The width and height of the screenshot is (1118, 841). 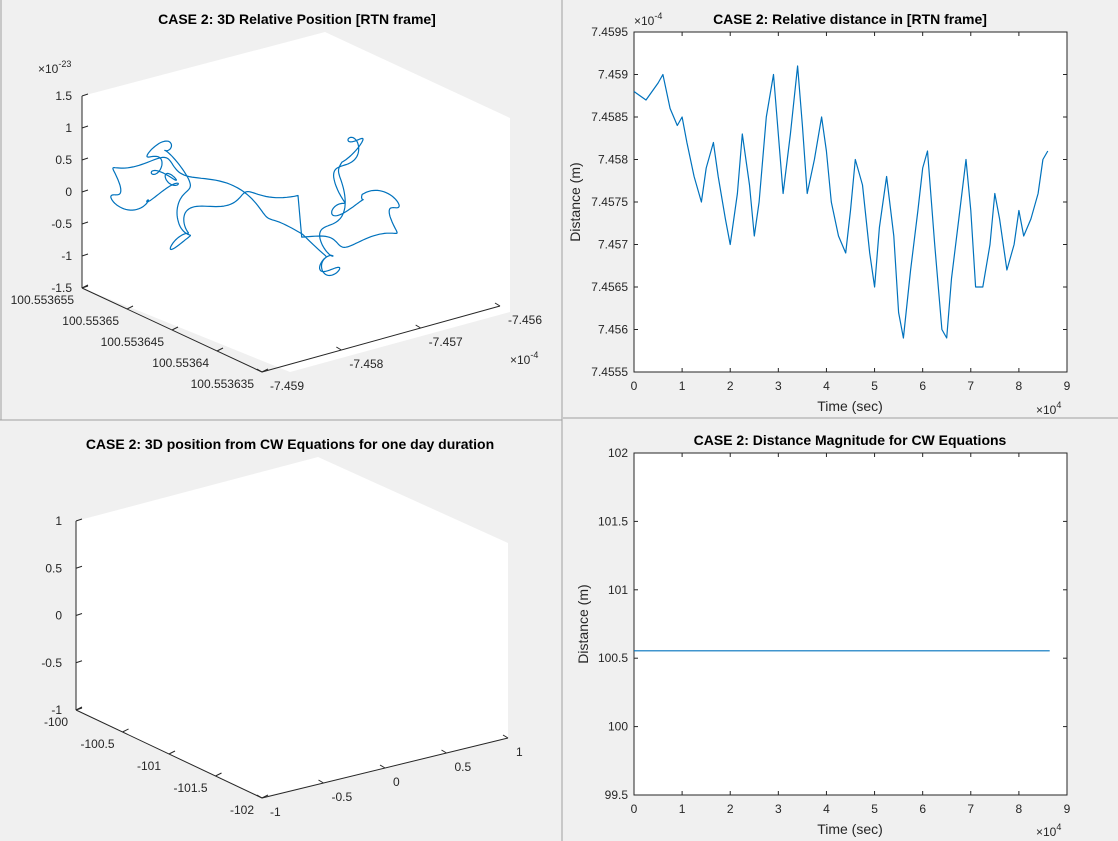 What do you see at coordinates (613, 245) in the screenshot?
I see `y-tick-label: 7.457` at bounding box center [613, 245].